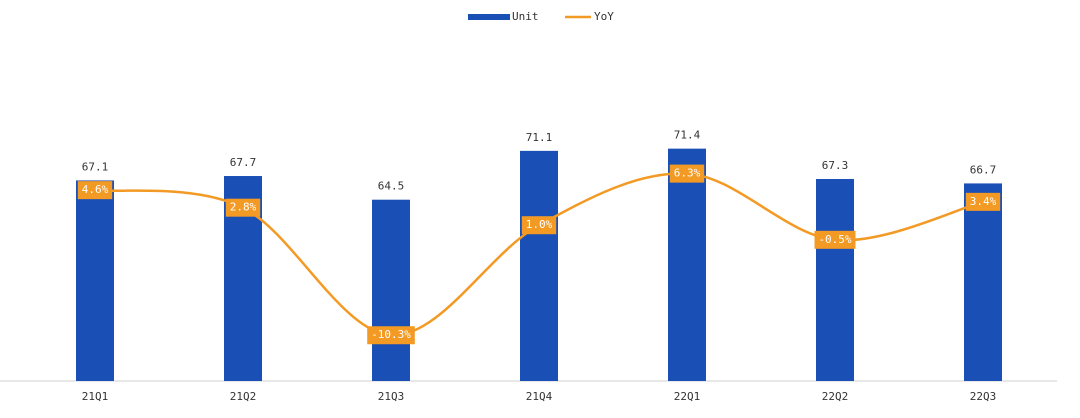 The image size is (1080, 418). I want to click on data-label: 4.6%, so click(95, 189).